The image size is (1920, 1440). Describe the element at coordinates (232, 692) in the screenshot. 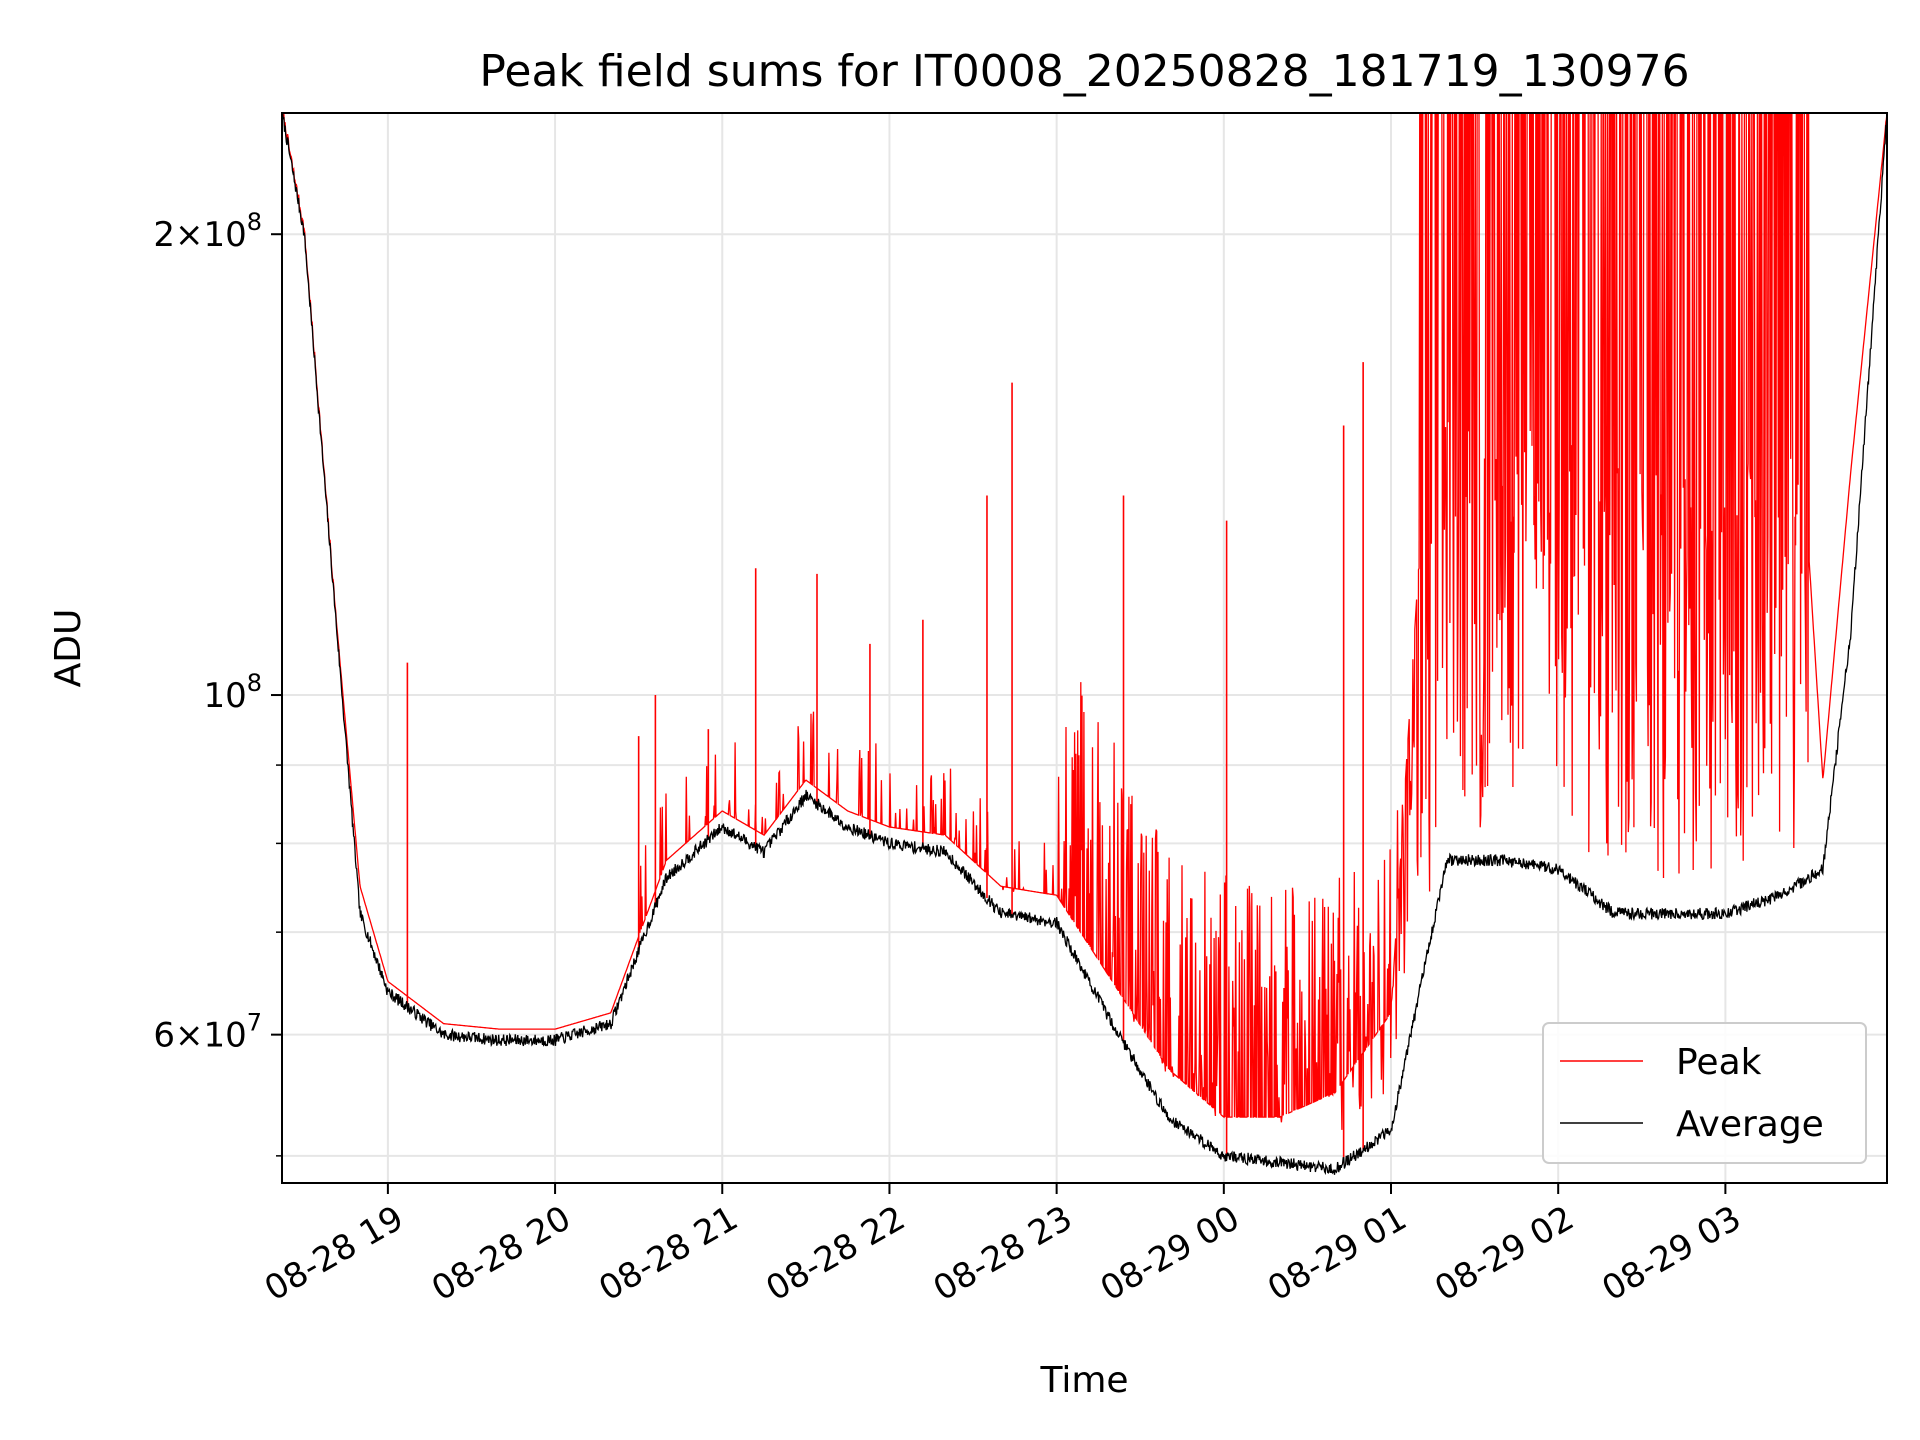

I see `y-tick-label: 108` at that location.